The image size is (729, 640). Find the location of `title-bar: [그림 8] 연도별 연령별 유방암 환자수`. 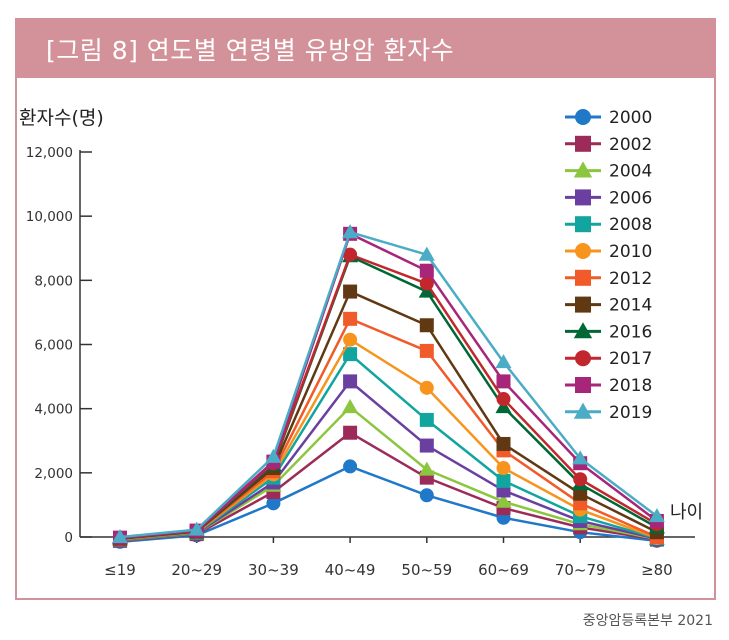

title-bar: [그림 8] 연도별 연령별 유방암 환자수 is located at coordinates (365, 49).